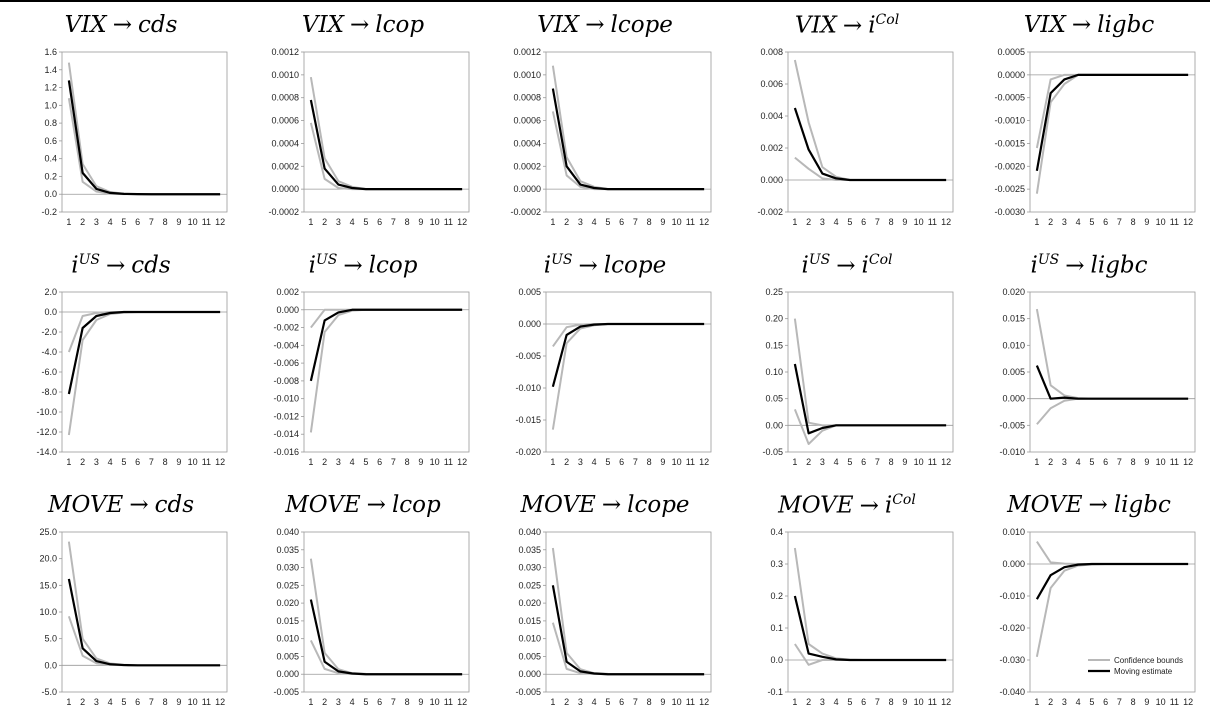 The width and height of the screenshot is (1210, 722). Describe the element at coordinates (363, 265) in the screenshot. I see `panel-title: iUS → lcop` at that location.